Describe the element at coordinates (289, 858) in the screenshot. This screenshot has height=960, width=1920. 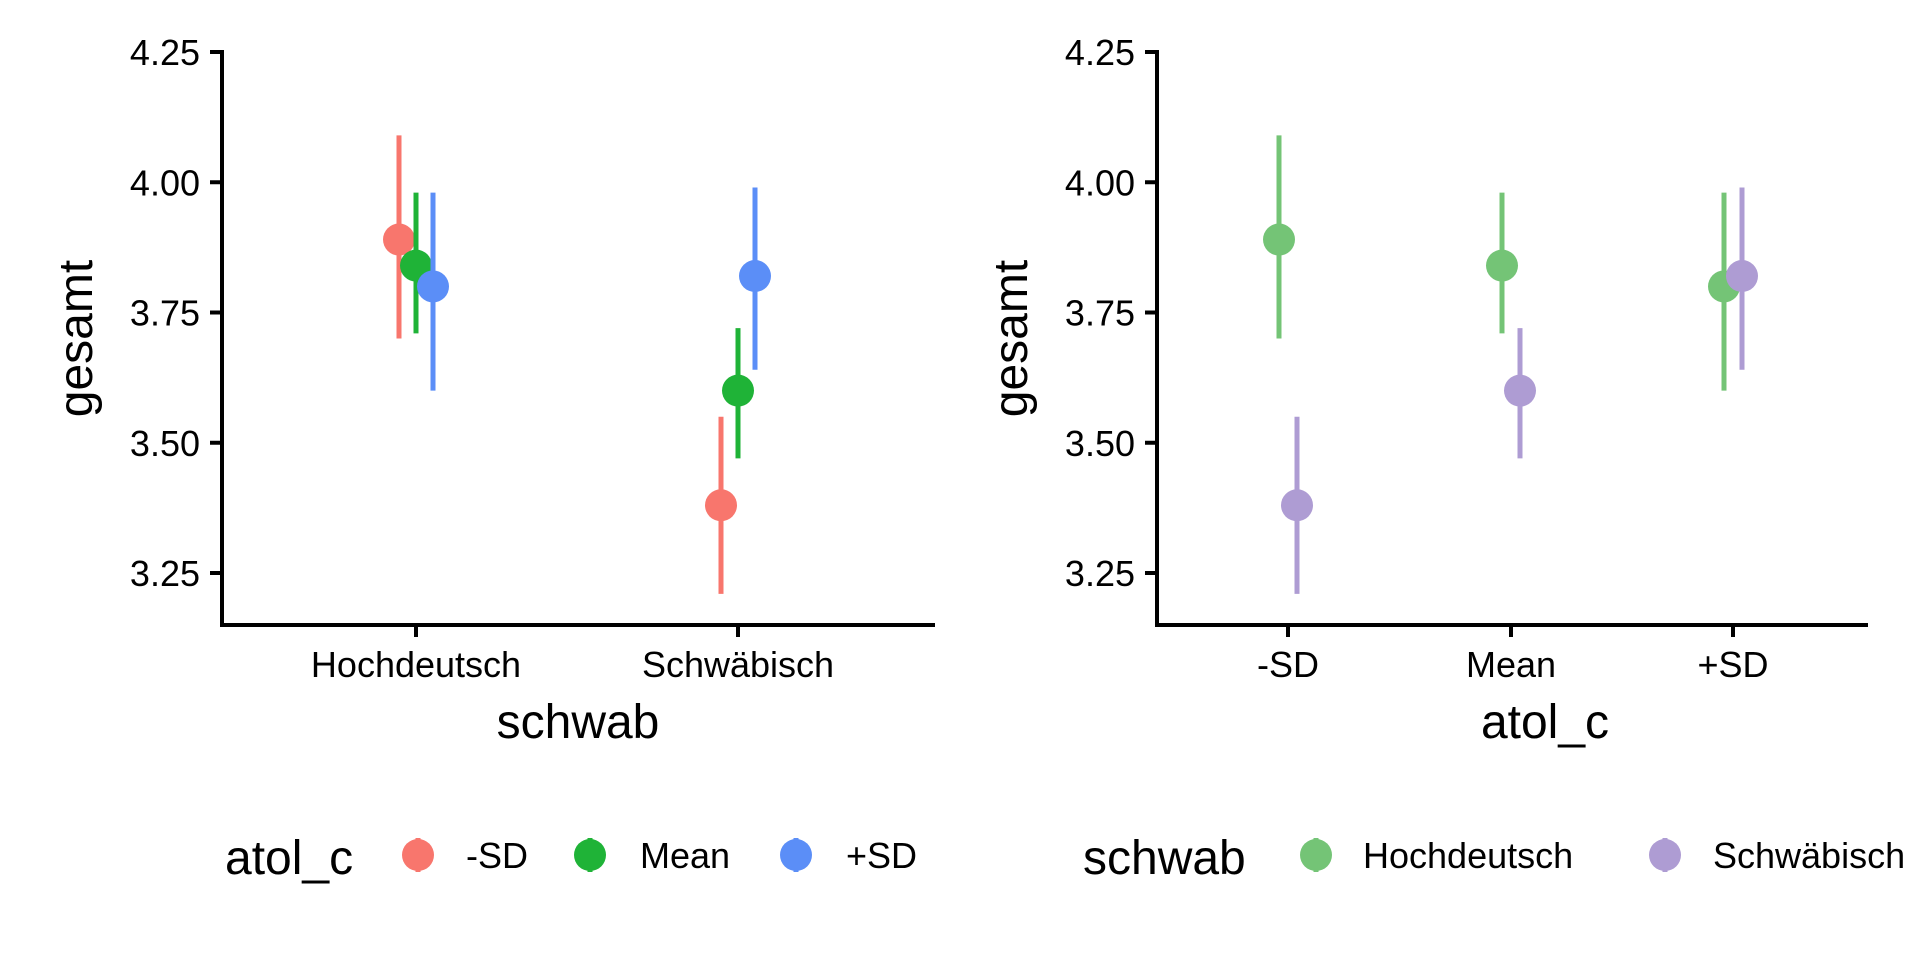
I see `legend-title: atol_c` at that location.